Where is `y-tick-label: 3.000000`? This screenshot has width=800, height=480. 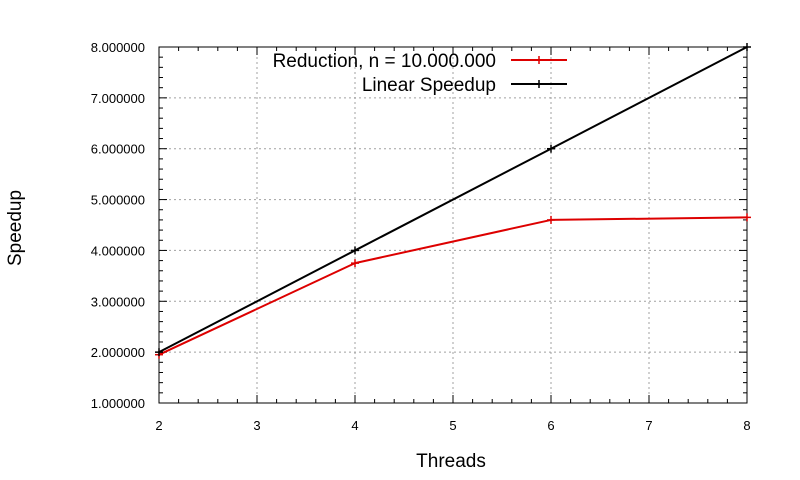
y-tick-label: 3.000000 is located at coordinates (118, 301).